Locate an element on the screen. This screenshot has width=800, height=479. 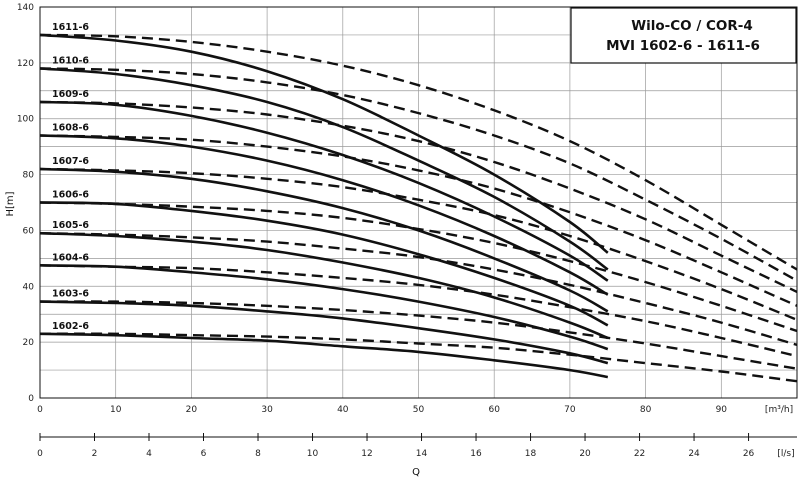
curve-1602-6-solid is located at coordinates (324, 355).